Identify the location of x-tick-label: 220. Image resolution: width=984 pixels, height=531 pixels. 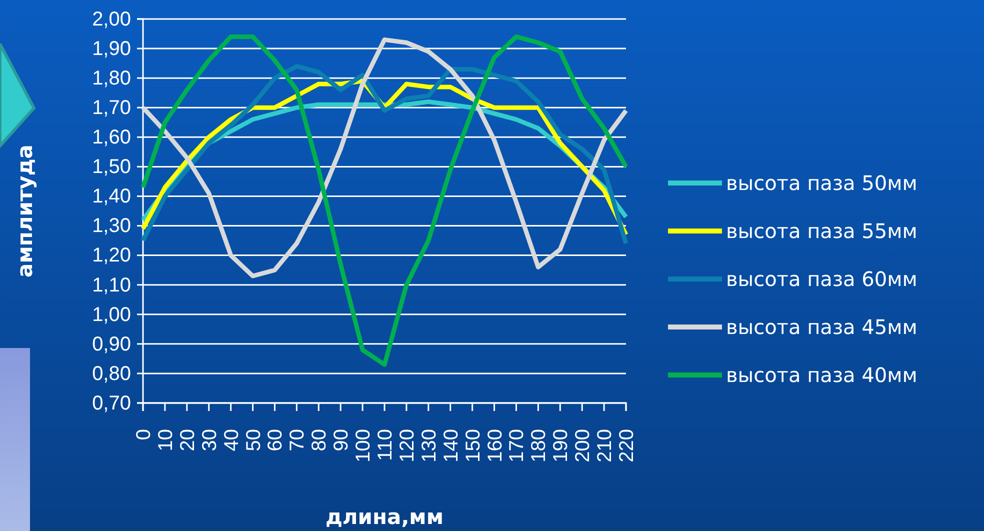
(627, 445).